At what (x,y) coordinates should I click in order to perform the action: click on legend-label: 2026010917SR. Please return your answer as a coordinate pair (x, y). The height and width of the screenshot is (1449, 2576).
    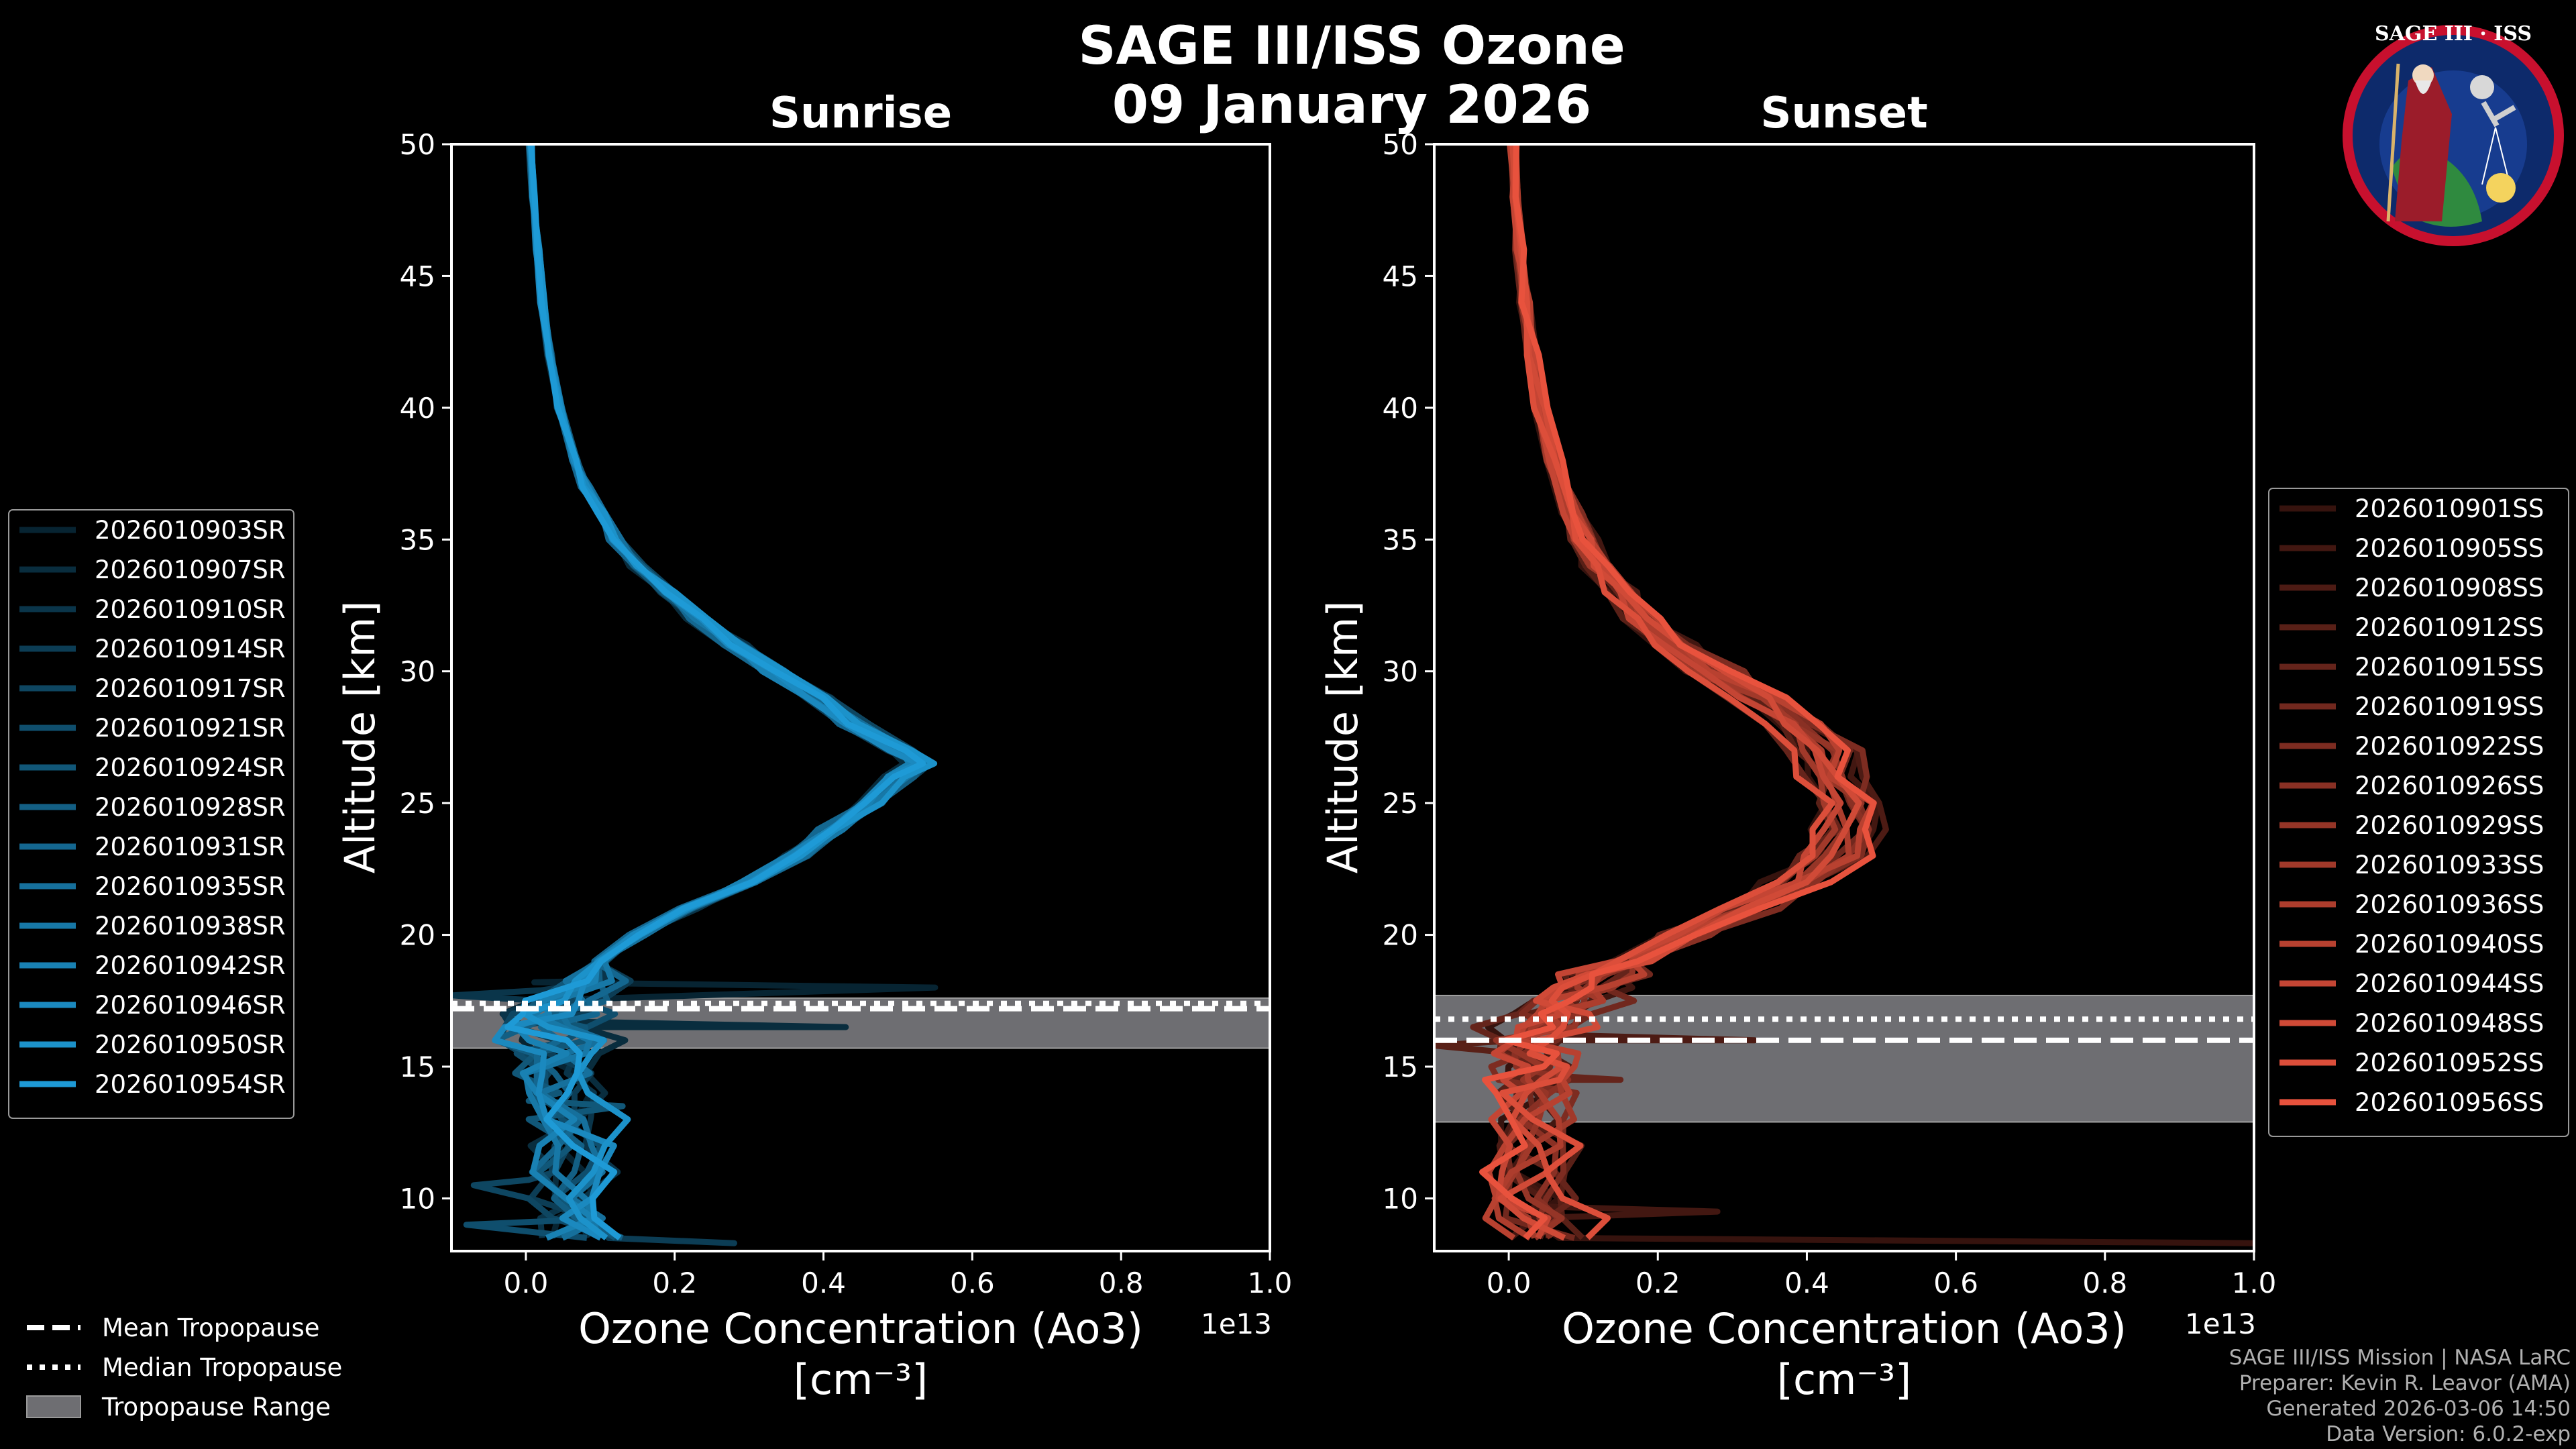
    Looking at the image, I should click on (190, 688).